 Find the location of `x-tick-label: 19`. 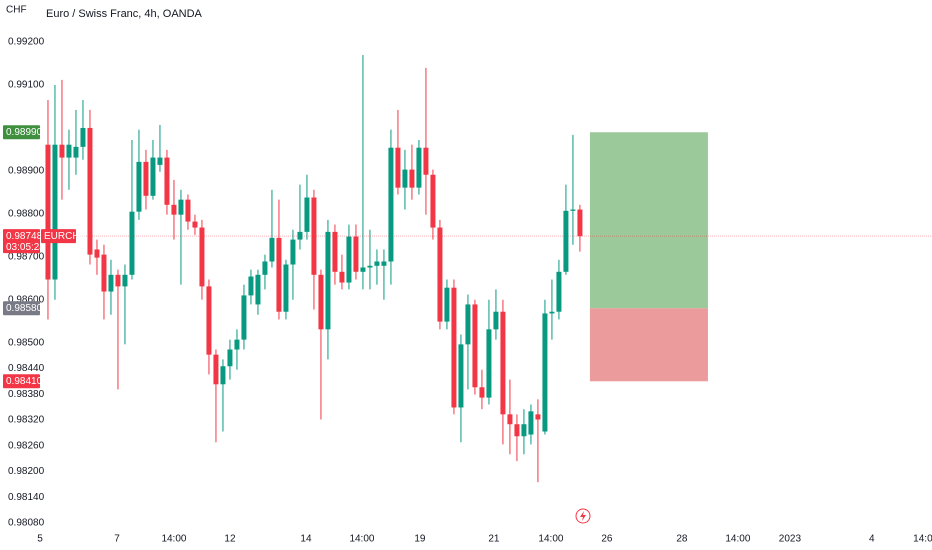

x-tick-label: 19 is located at coordinates (420, 539).